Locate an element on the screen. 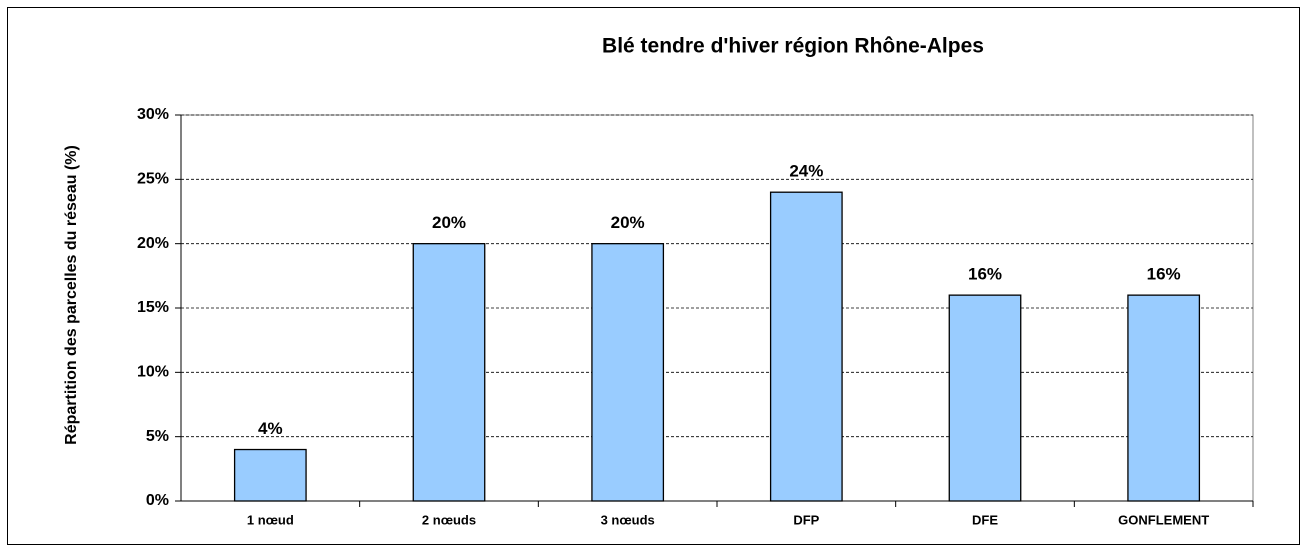  x-tick-label: 3 nœuds is located at coordinates (628, 519).